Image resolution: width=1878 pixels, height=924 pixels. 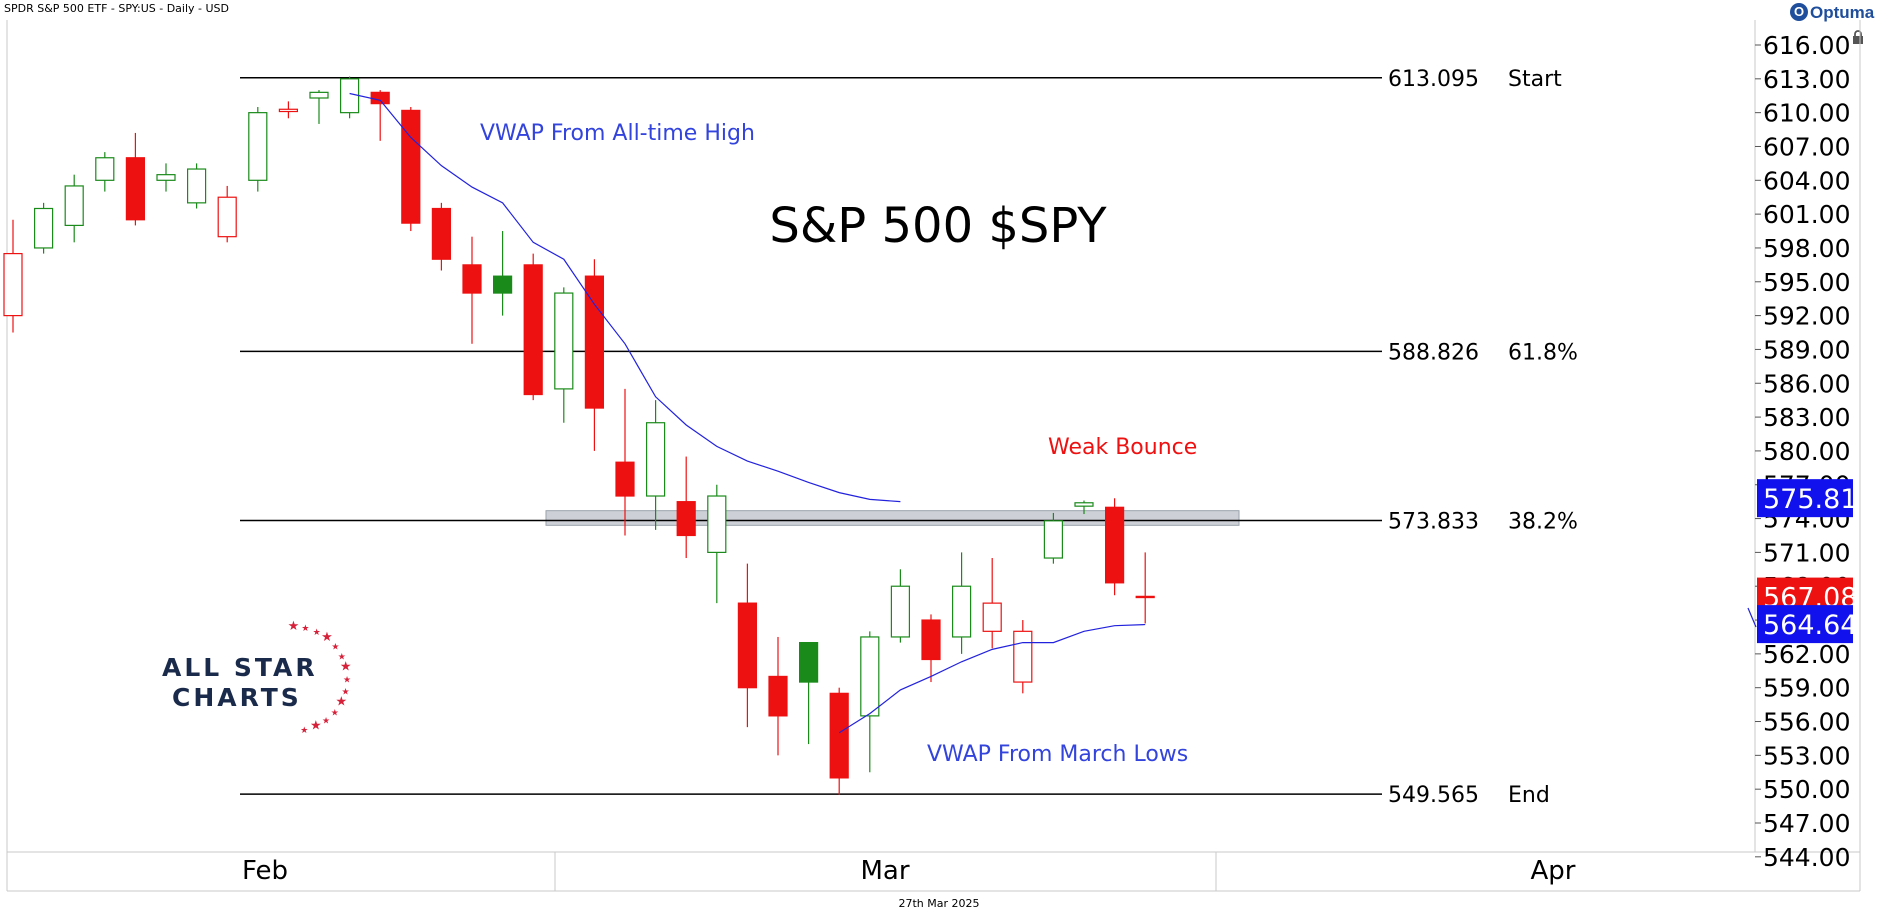 I want to click on y-tick-label: 547.00, so click(x=1806, y=823).